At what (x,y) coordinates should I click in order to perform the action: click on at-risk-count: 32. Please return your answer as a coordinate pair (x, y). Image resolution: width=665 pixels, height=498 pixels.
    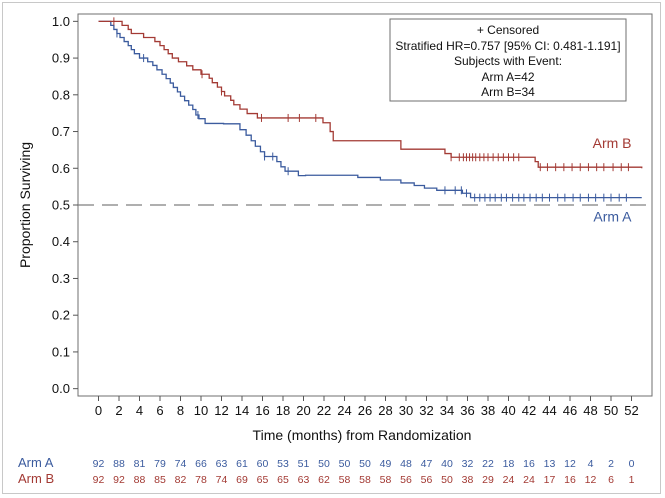
    Looking at the image, I should click on (468, 464).